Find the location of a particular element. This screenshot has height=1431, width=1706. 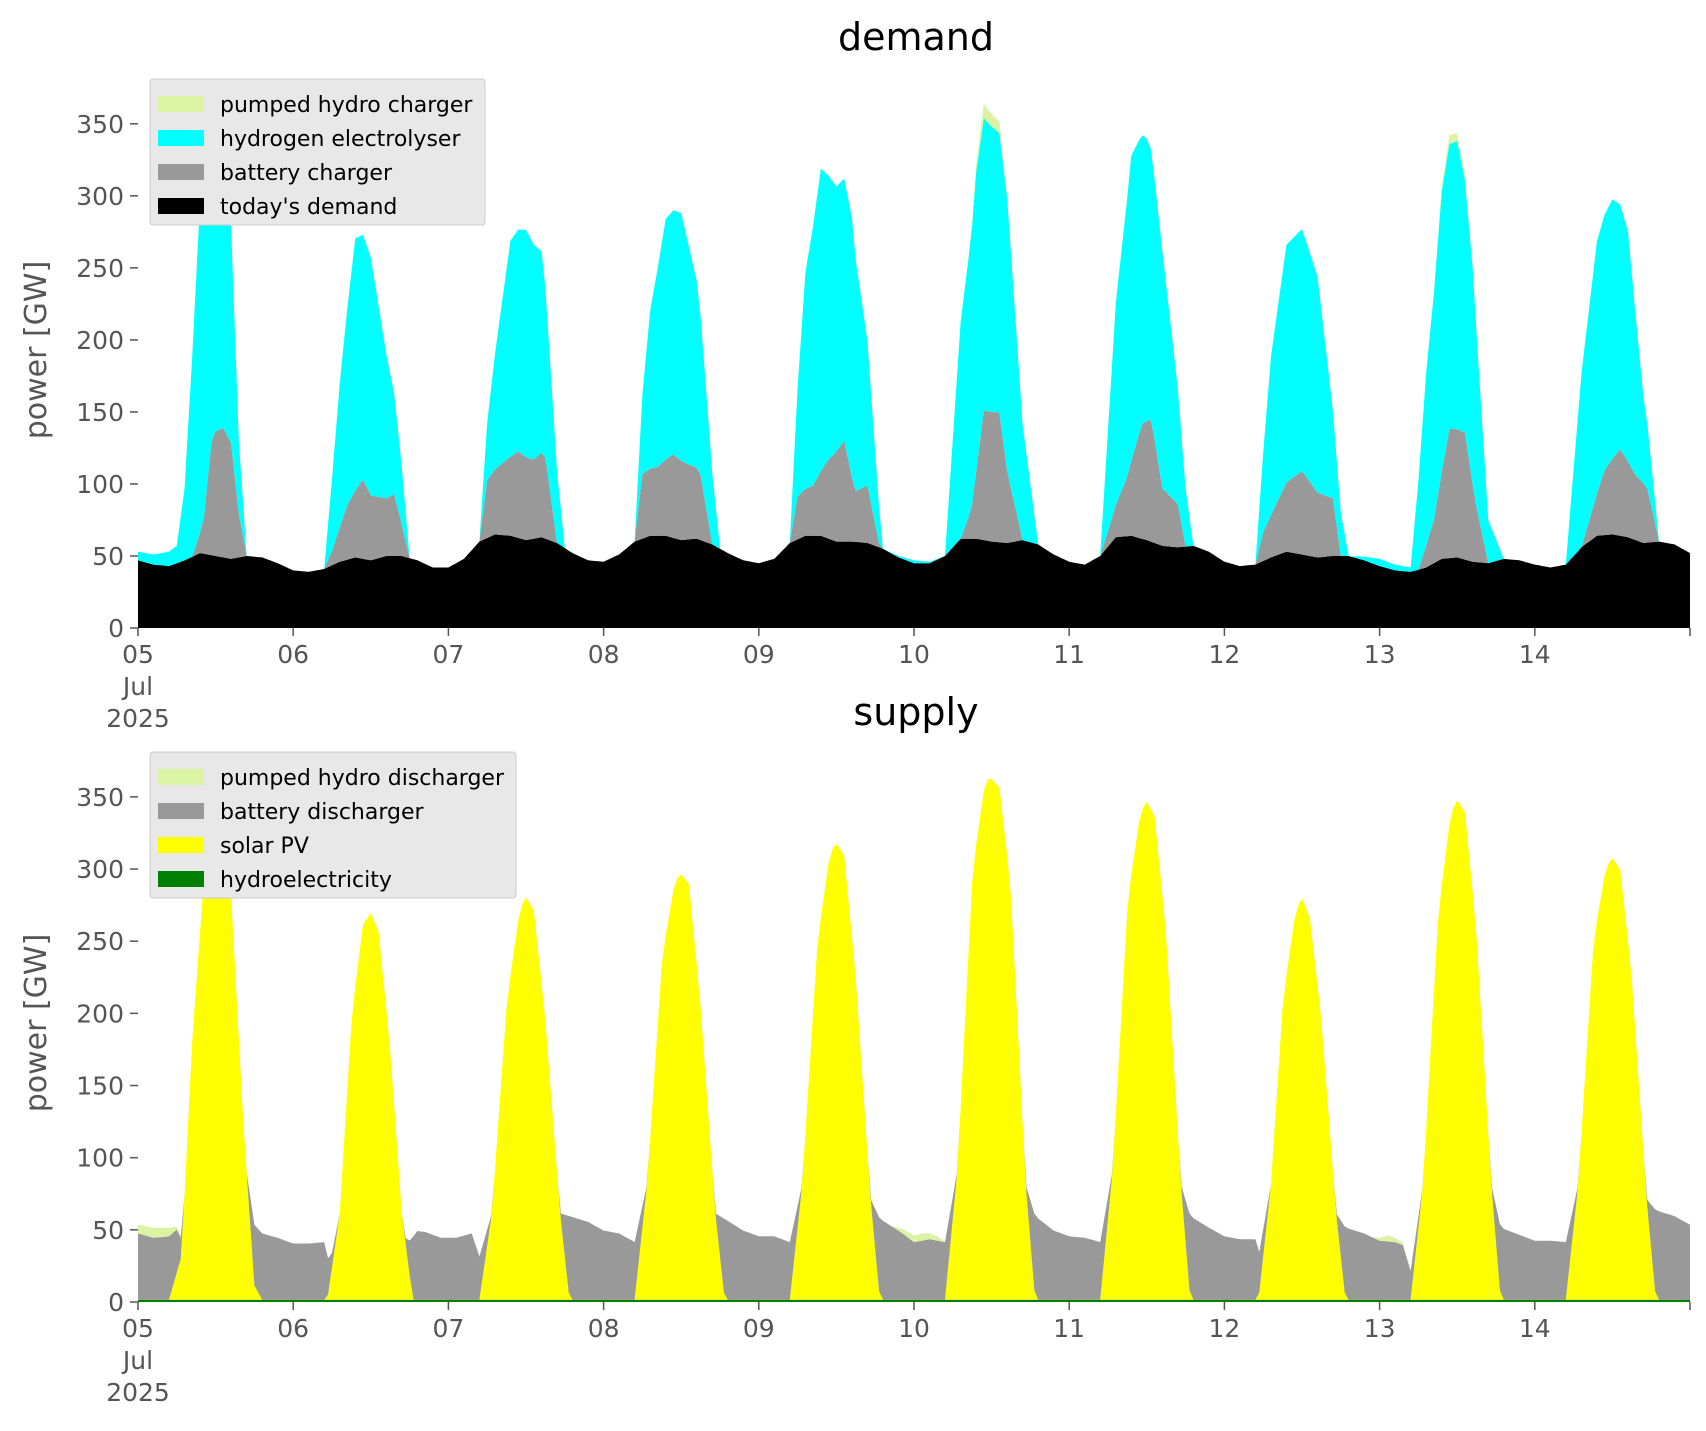

legend-label-pumped-hydro-charger: pumped hydro charger is located at coordinates (346, 105).